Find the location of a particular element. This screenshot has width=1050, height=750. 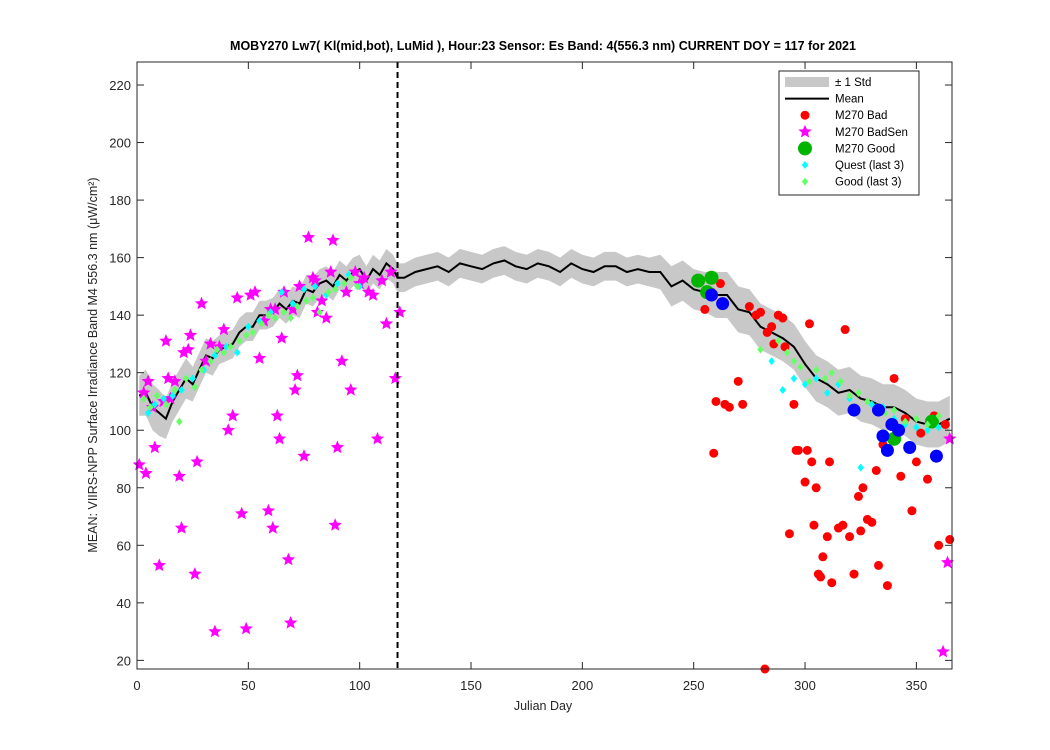

legend-label-goodlast: Good (last 3) is located at coordinates (868, 183).